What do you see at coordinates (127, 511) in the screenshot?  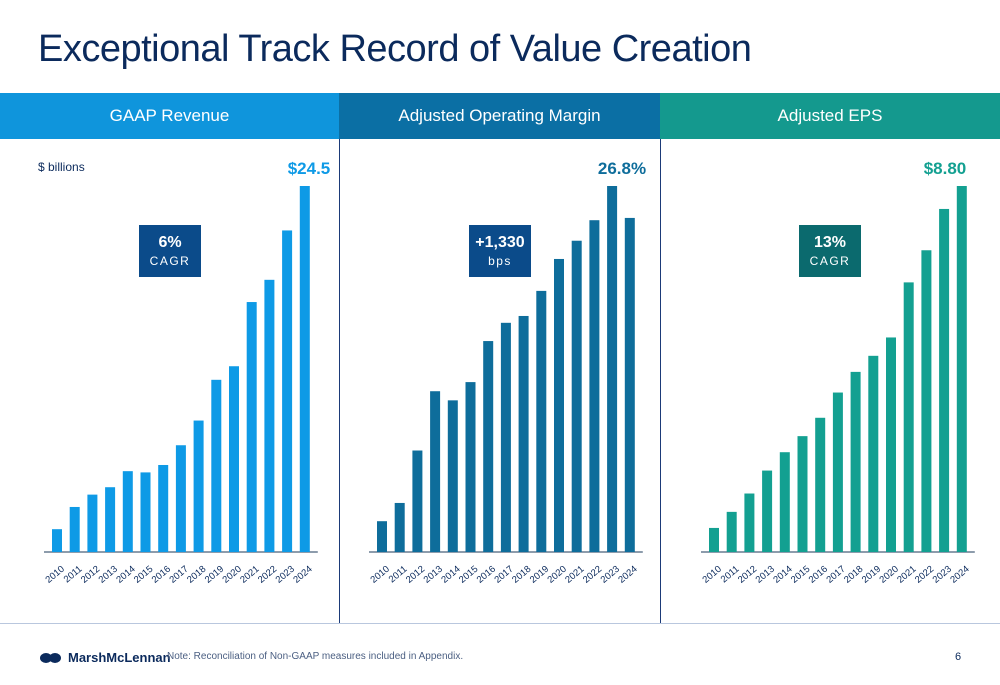 I see `bar-revenue-2014` at bounding box center [127, 511].